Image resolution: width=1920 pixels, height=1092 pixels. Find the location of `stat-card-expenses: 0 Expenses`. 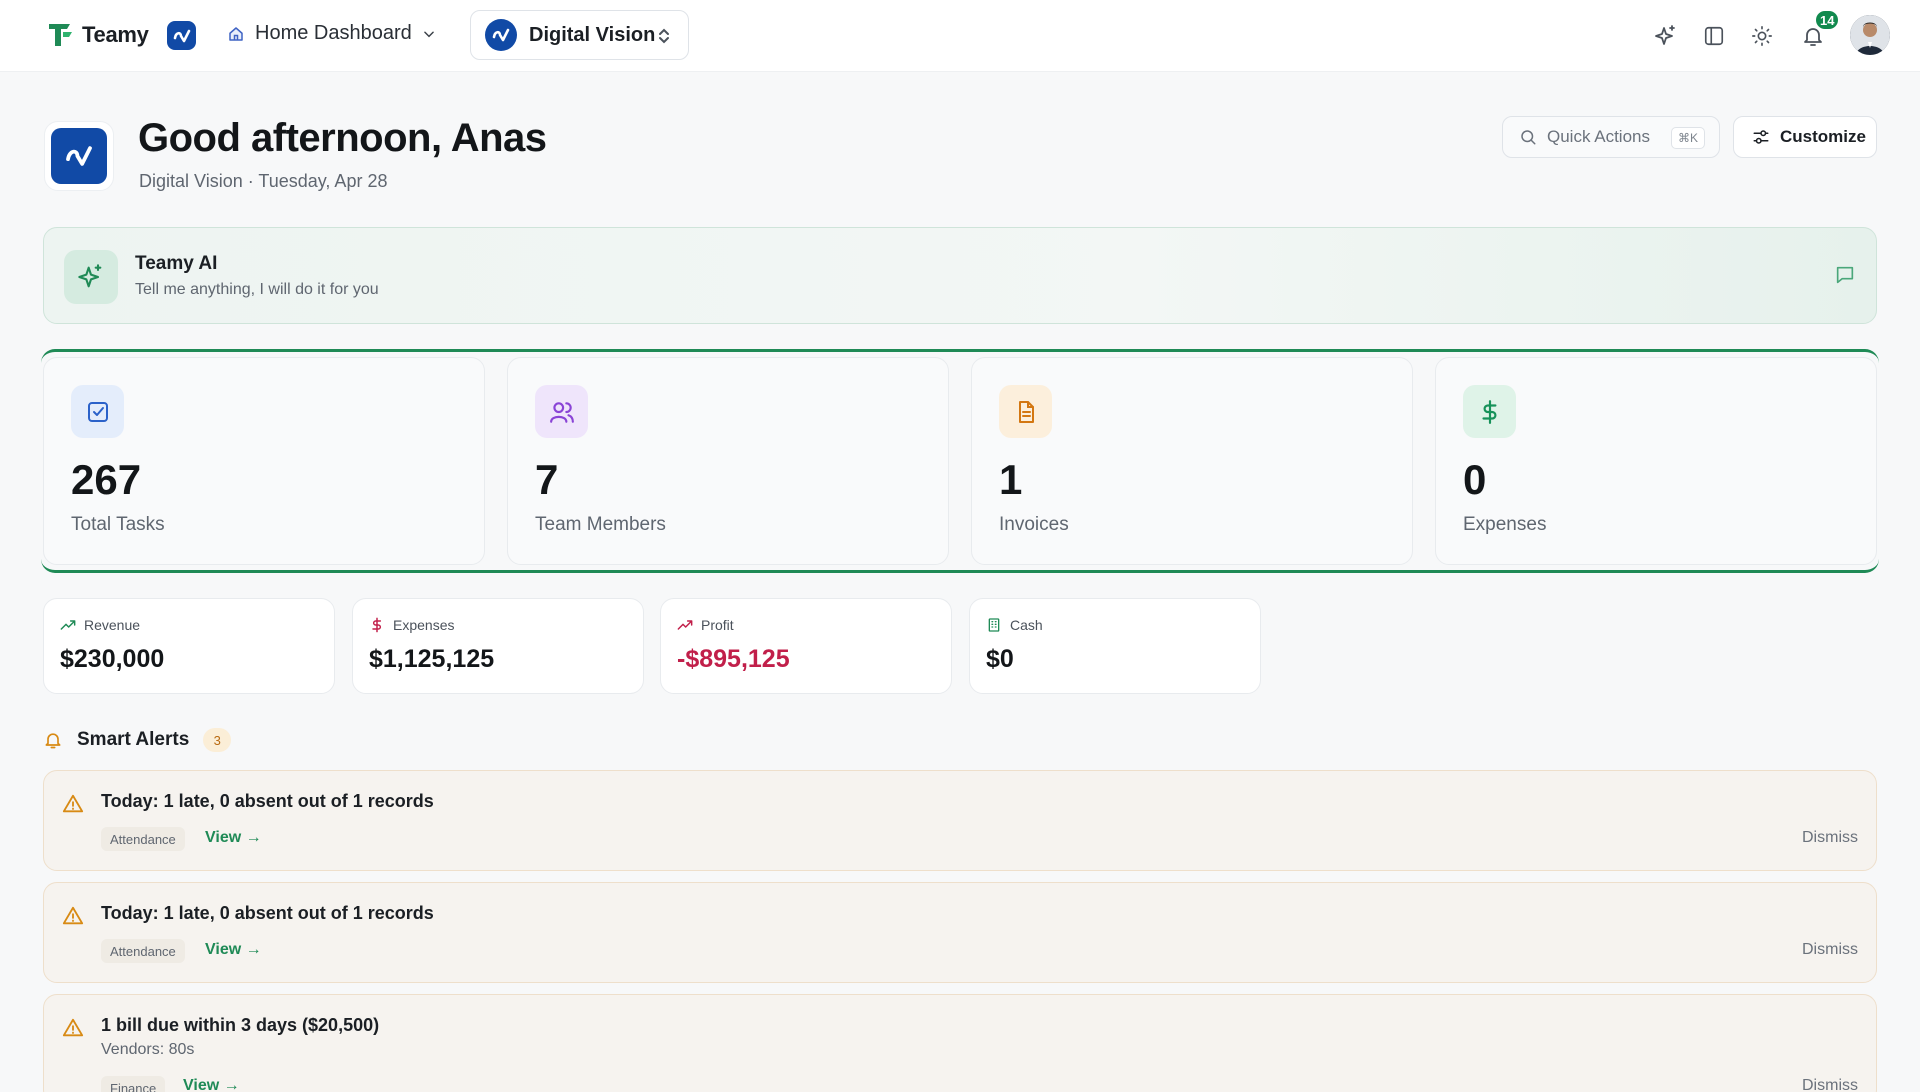

stat-card-expenses: 0 Expenses is located at coordinates (1656, 461).